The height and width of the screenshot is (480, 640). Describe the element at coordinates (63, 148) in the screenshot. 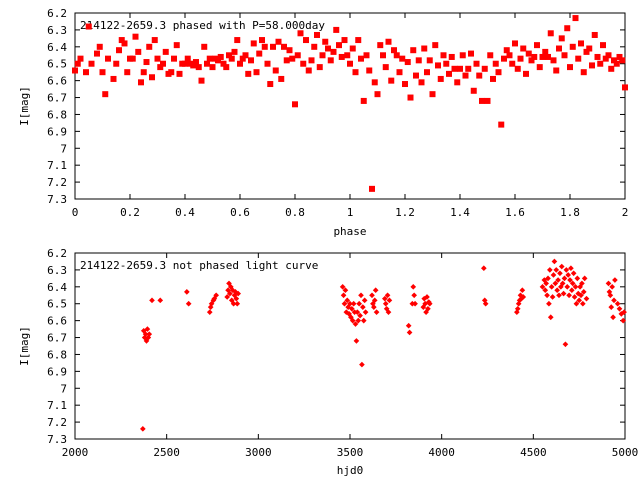

I see `phased-y-tick-label: 7` at that location.